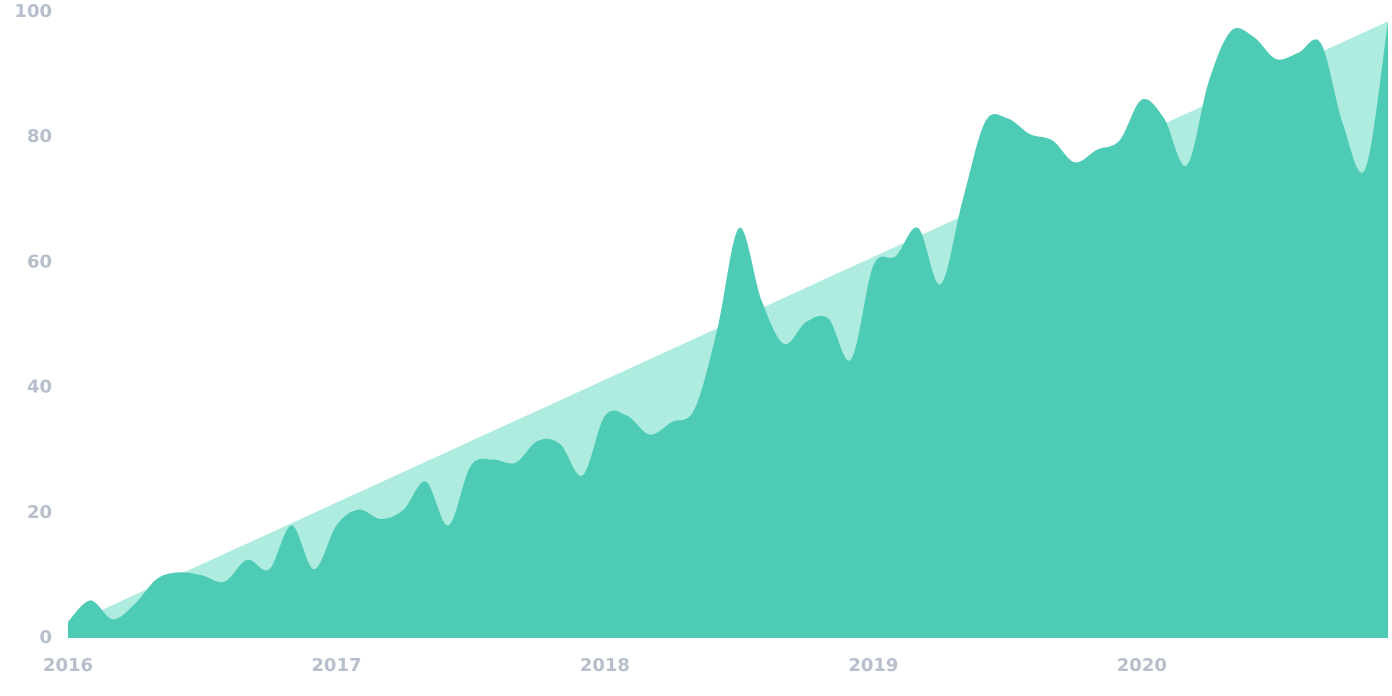 The height and width of the screenshot is (696, 1392). What do you see at coordinates (1142, 665) in the screenshot?
I see `x-tick-label: 2020` at bounding box center [1142, 665].